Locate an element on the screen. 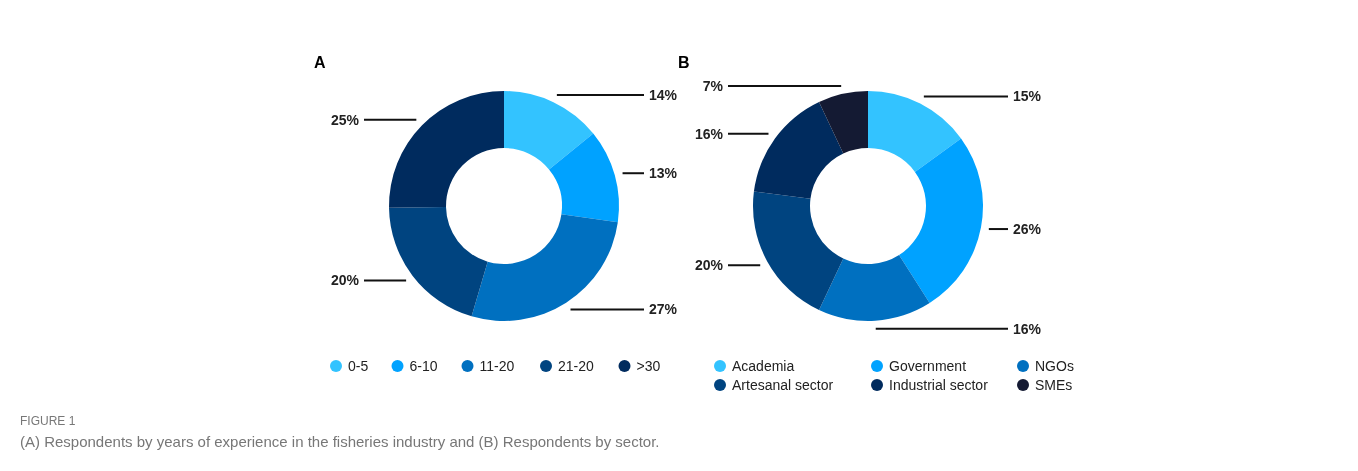 The height and width of the screenshot is (471, 1358). legend-label: >30 is located at coordinates (648, 366).